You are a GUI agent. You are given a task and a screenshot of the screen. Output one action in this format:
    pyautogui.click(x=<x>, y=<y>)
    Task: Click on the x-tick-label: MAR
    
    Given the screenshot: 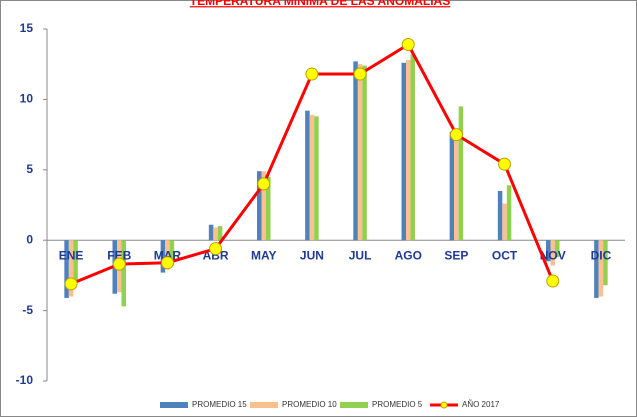 What is the action you would take?
    pyautogui.click(x=168, y=255)
    